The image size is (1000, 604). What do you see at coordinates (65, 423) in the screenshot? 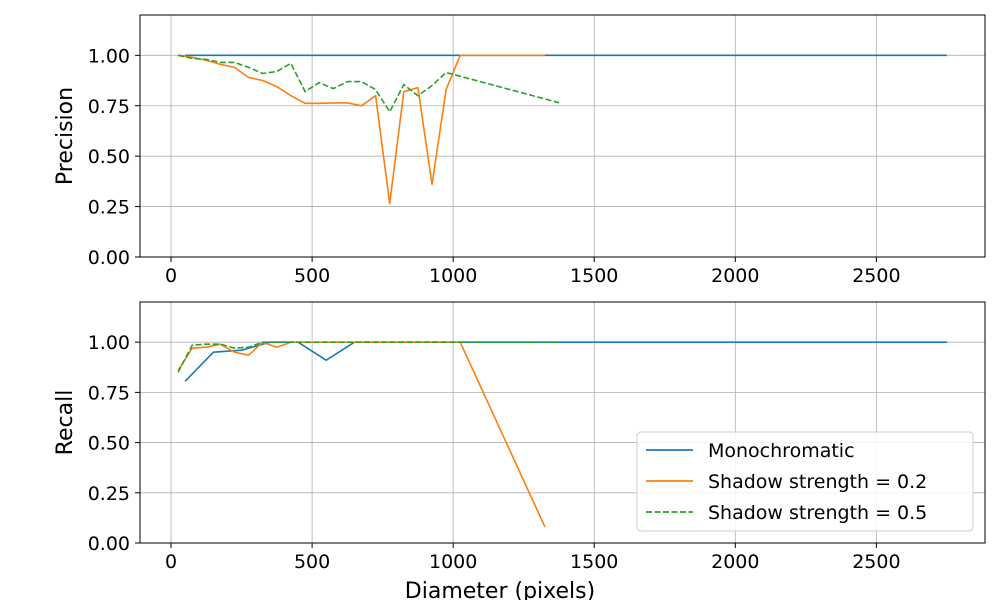
I see `y-axis-label: Recall` at bounding box center [65, 423].